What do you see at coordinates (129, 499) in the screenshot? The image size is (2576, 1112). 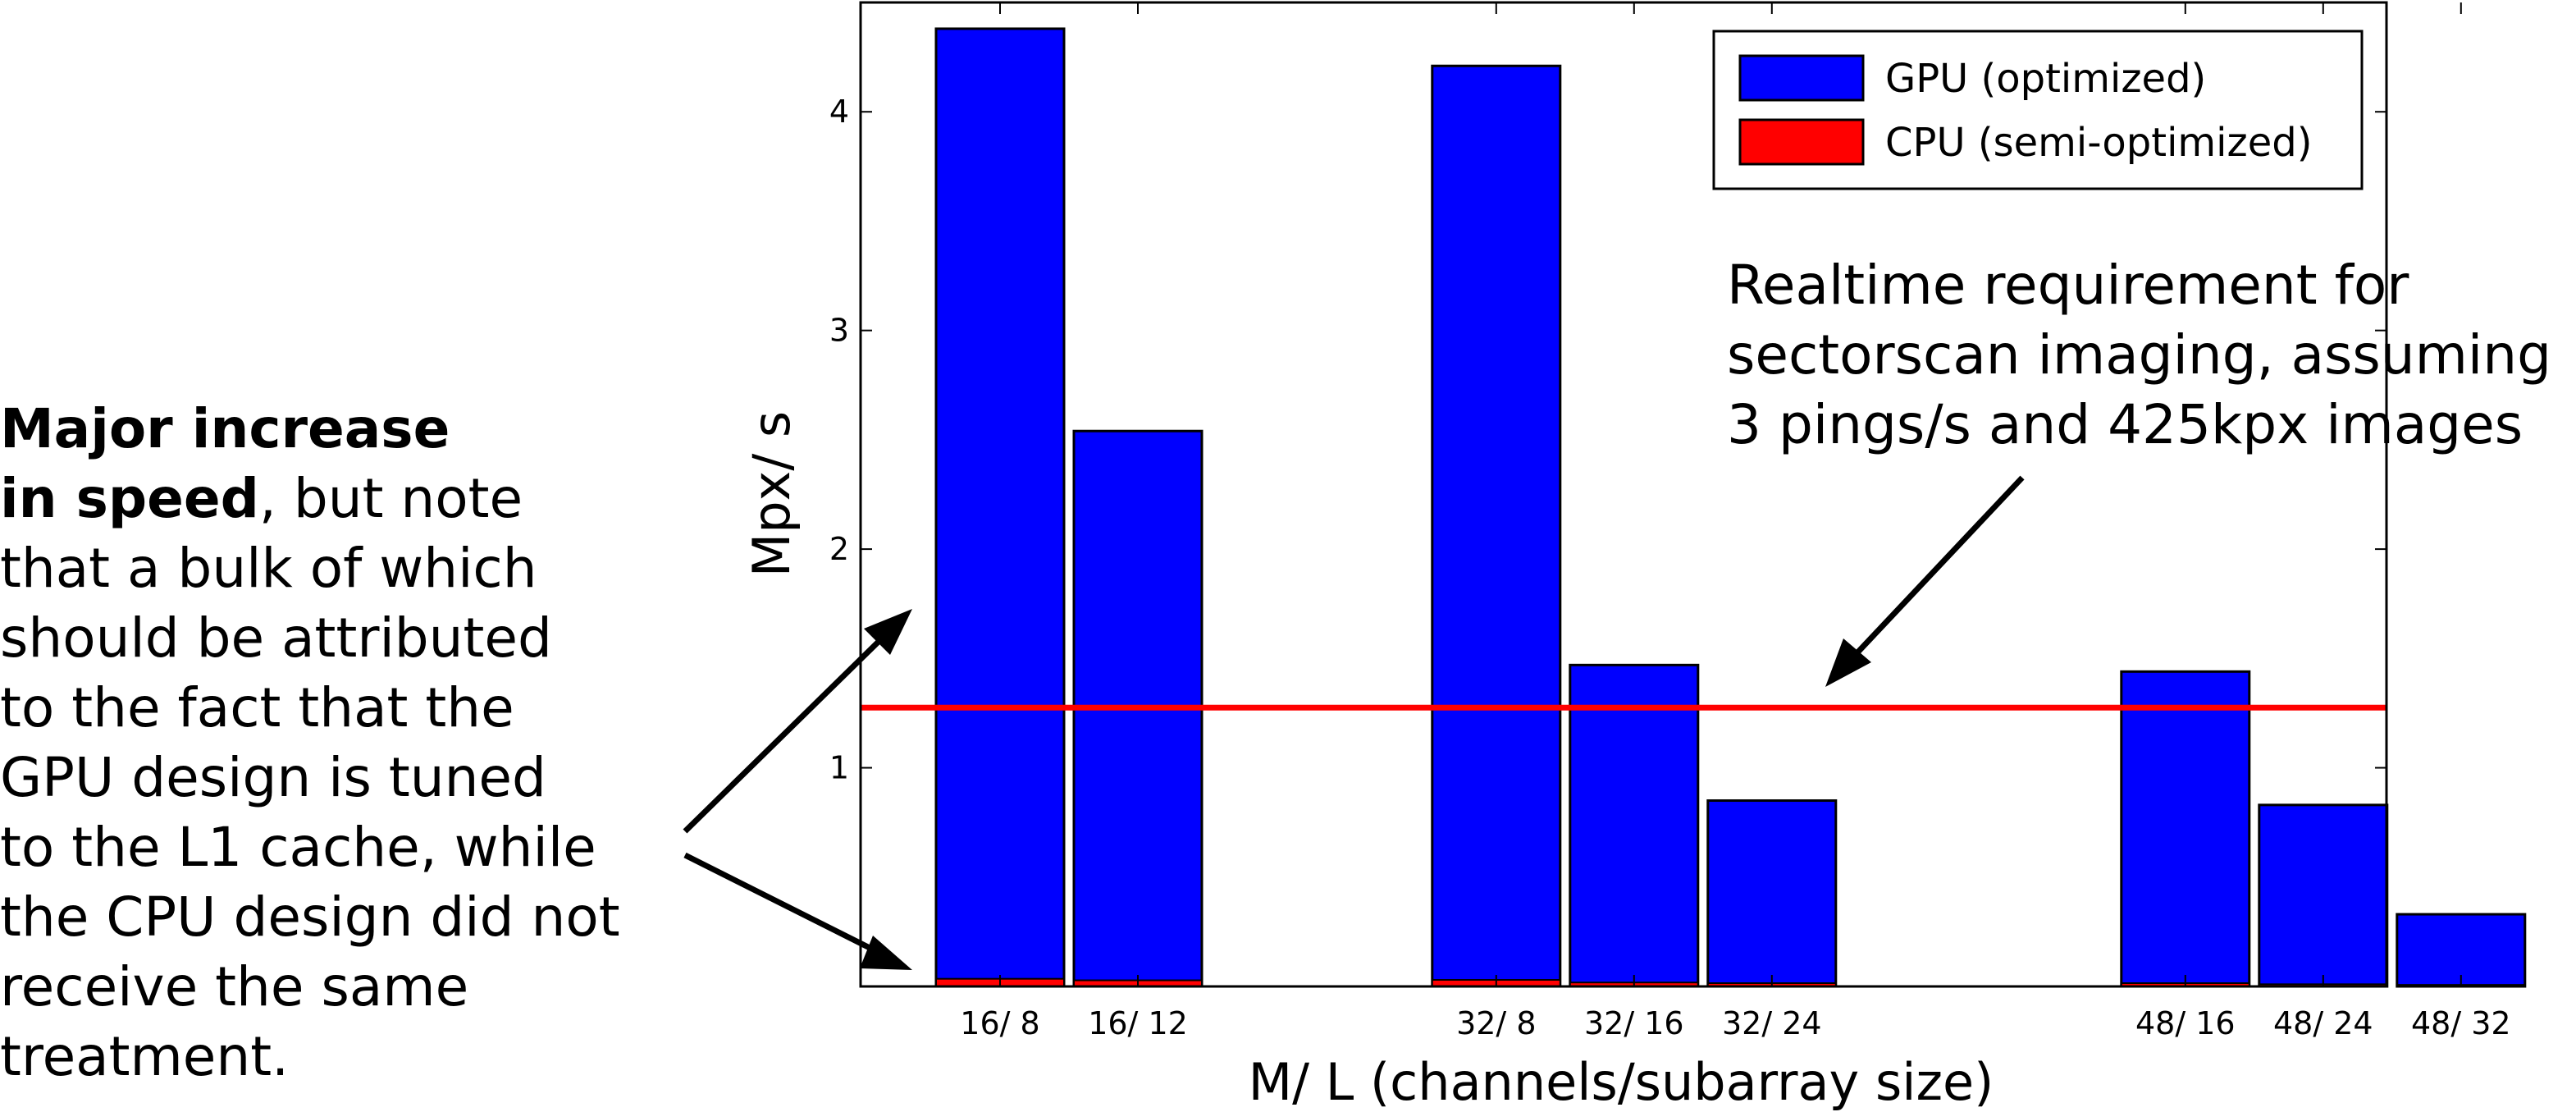 I see `left-annotation-bold-part: in speed` at bounding box center [129, 499].